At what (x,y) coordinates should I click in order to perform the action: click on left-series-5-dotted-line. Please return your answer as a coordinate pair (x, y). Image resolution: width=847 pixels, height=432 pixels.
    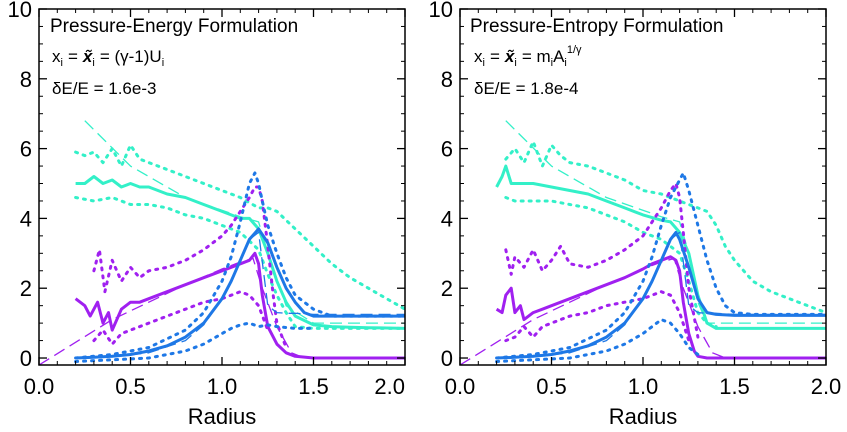
    Looking at the image, I should click on (190, 267).